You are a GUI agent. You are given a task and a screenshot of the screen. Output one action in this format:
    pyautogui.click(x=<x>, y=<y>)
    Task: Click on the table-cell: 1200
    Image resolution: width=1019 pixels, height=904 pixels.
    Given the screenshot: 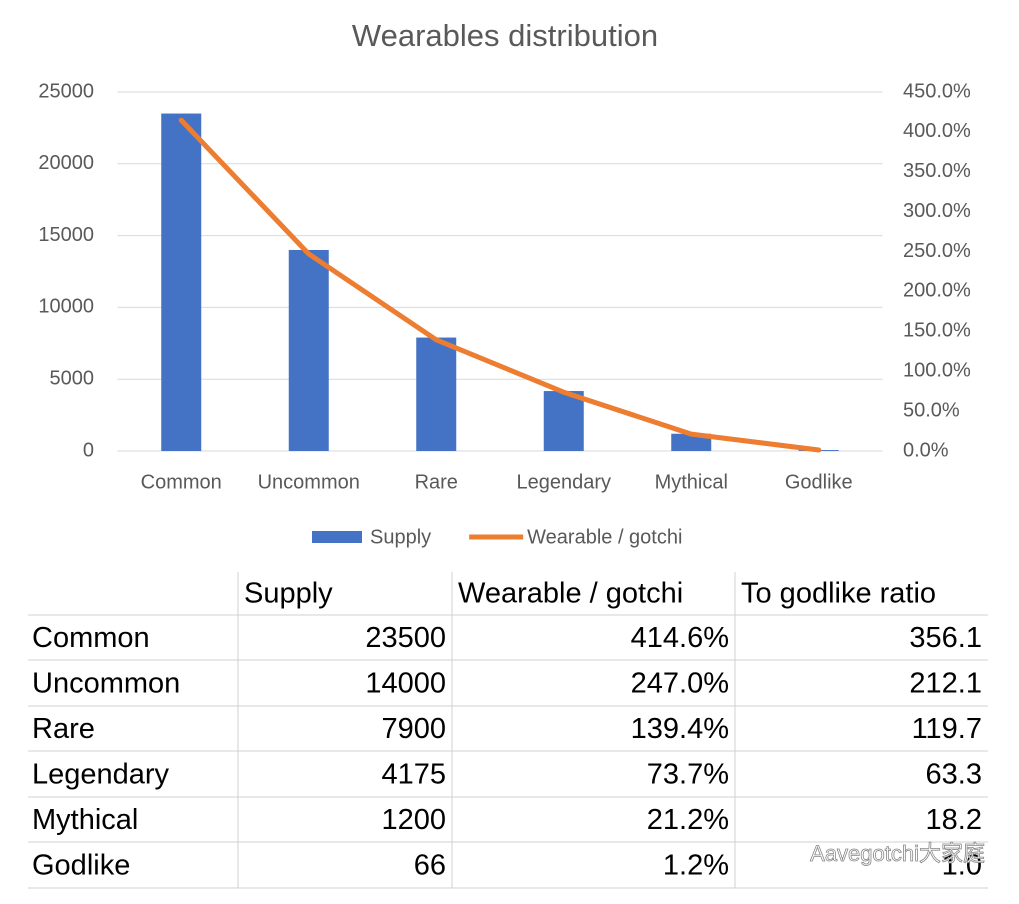 What is the action you would take?
    pyautogui.click(x=413, y=820)
    